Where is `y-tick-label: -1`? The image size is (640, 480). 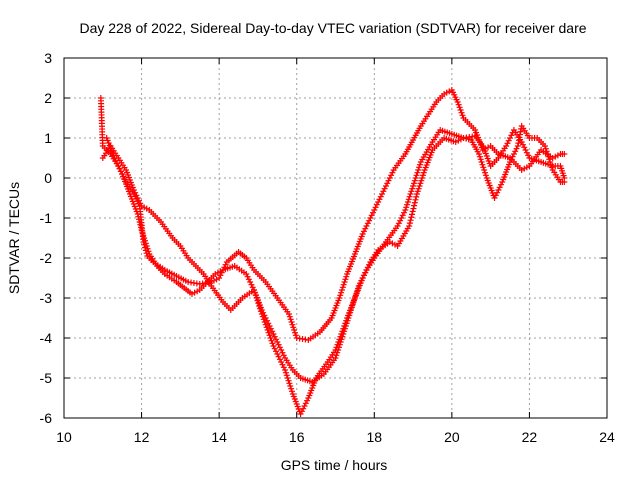
y-tick-label: -1 is located at coordinates (46, 218).